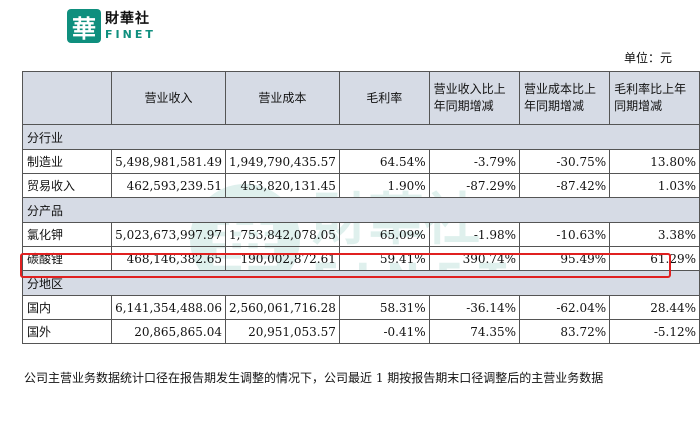 This screenshot has width=700, height=425. Describe the element at coordinates (127, 19) in the screenshot. I see `logo-cn: 財華社` at that location.